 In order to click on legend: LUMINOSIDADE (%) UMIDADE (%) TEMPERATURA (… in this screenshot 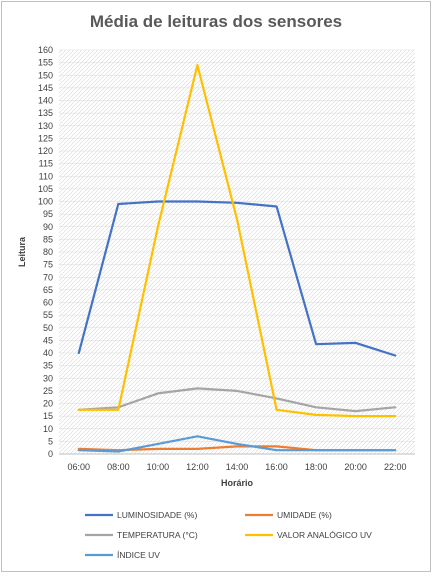, I will do `click(228, 535)`.